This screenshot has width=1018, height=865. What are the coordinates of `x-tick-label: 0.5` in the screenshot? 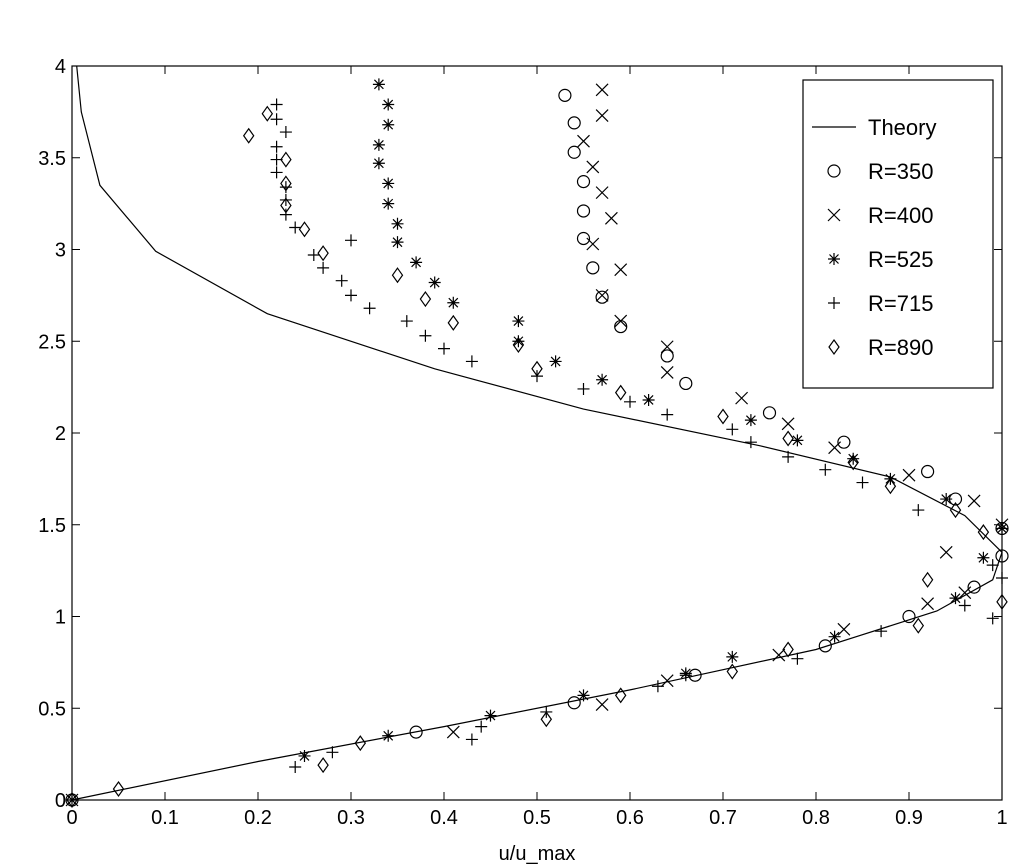 It's located at (537, 818).